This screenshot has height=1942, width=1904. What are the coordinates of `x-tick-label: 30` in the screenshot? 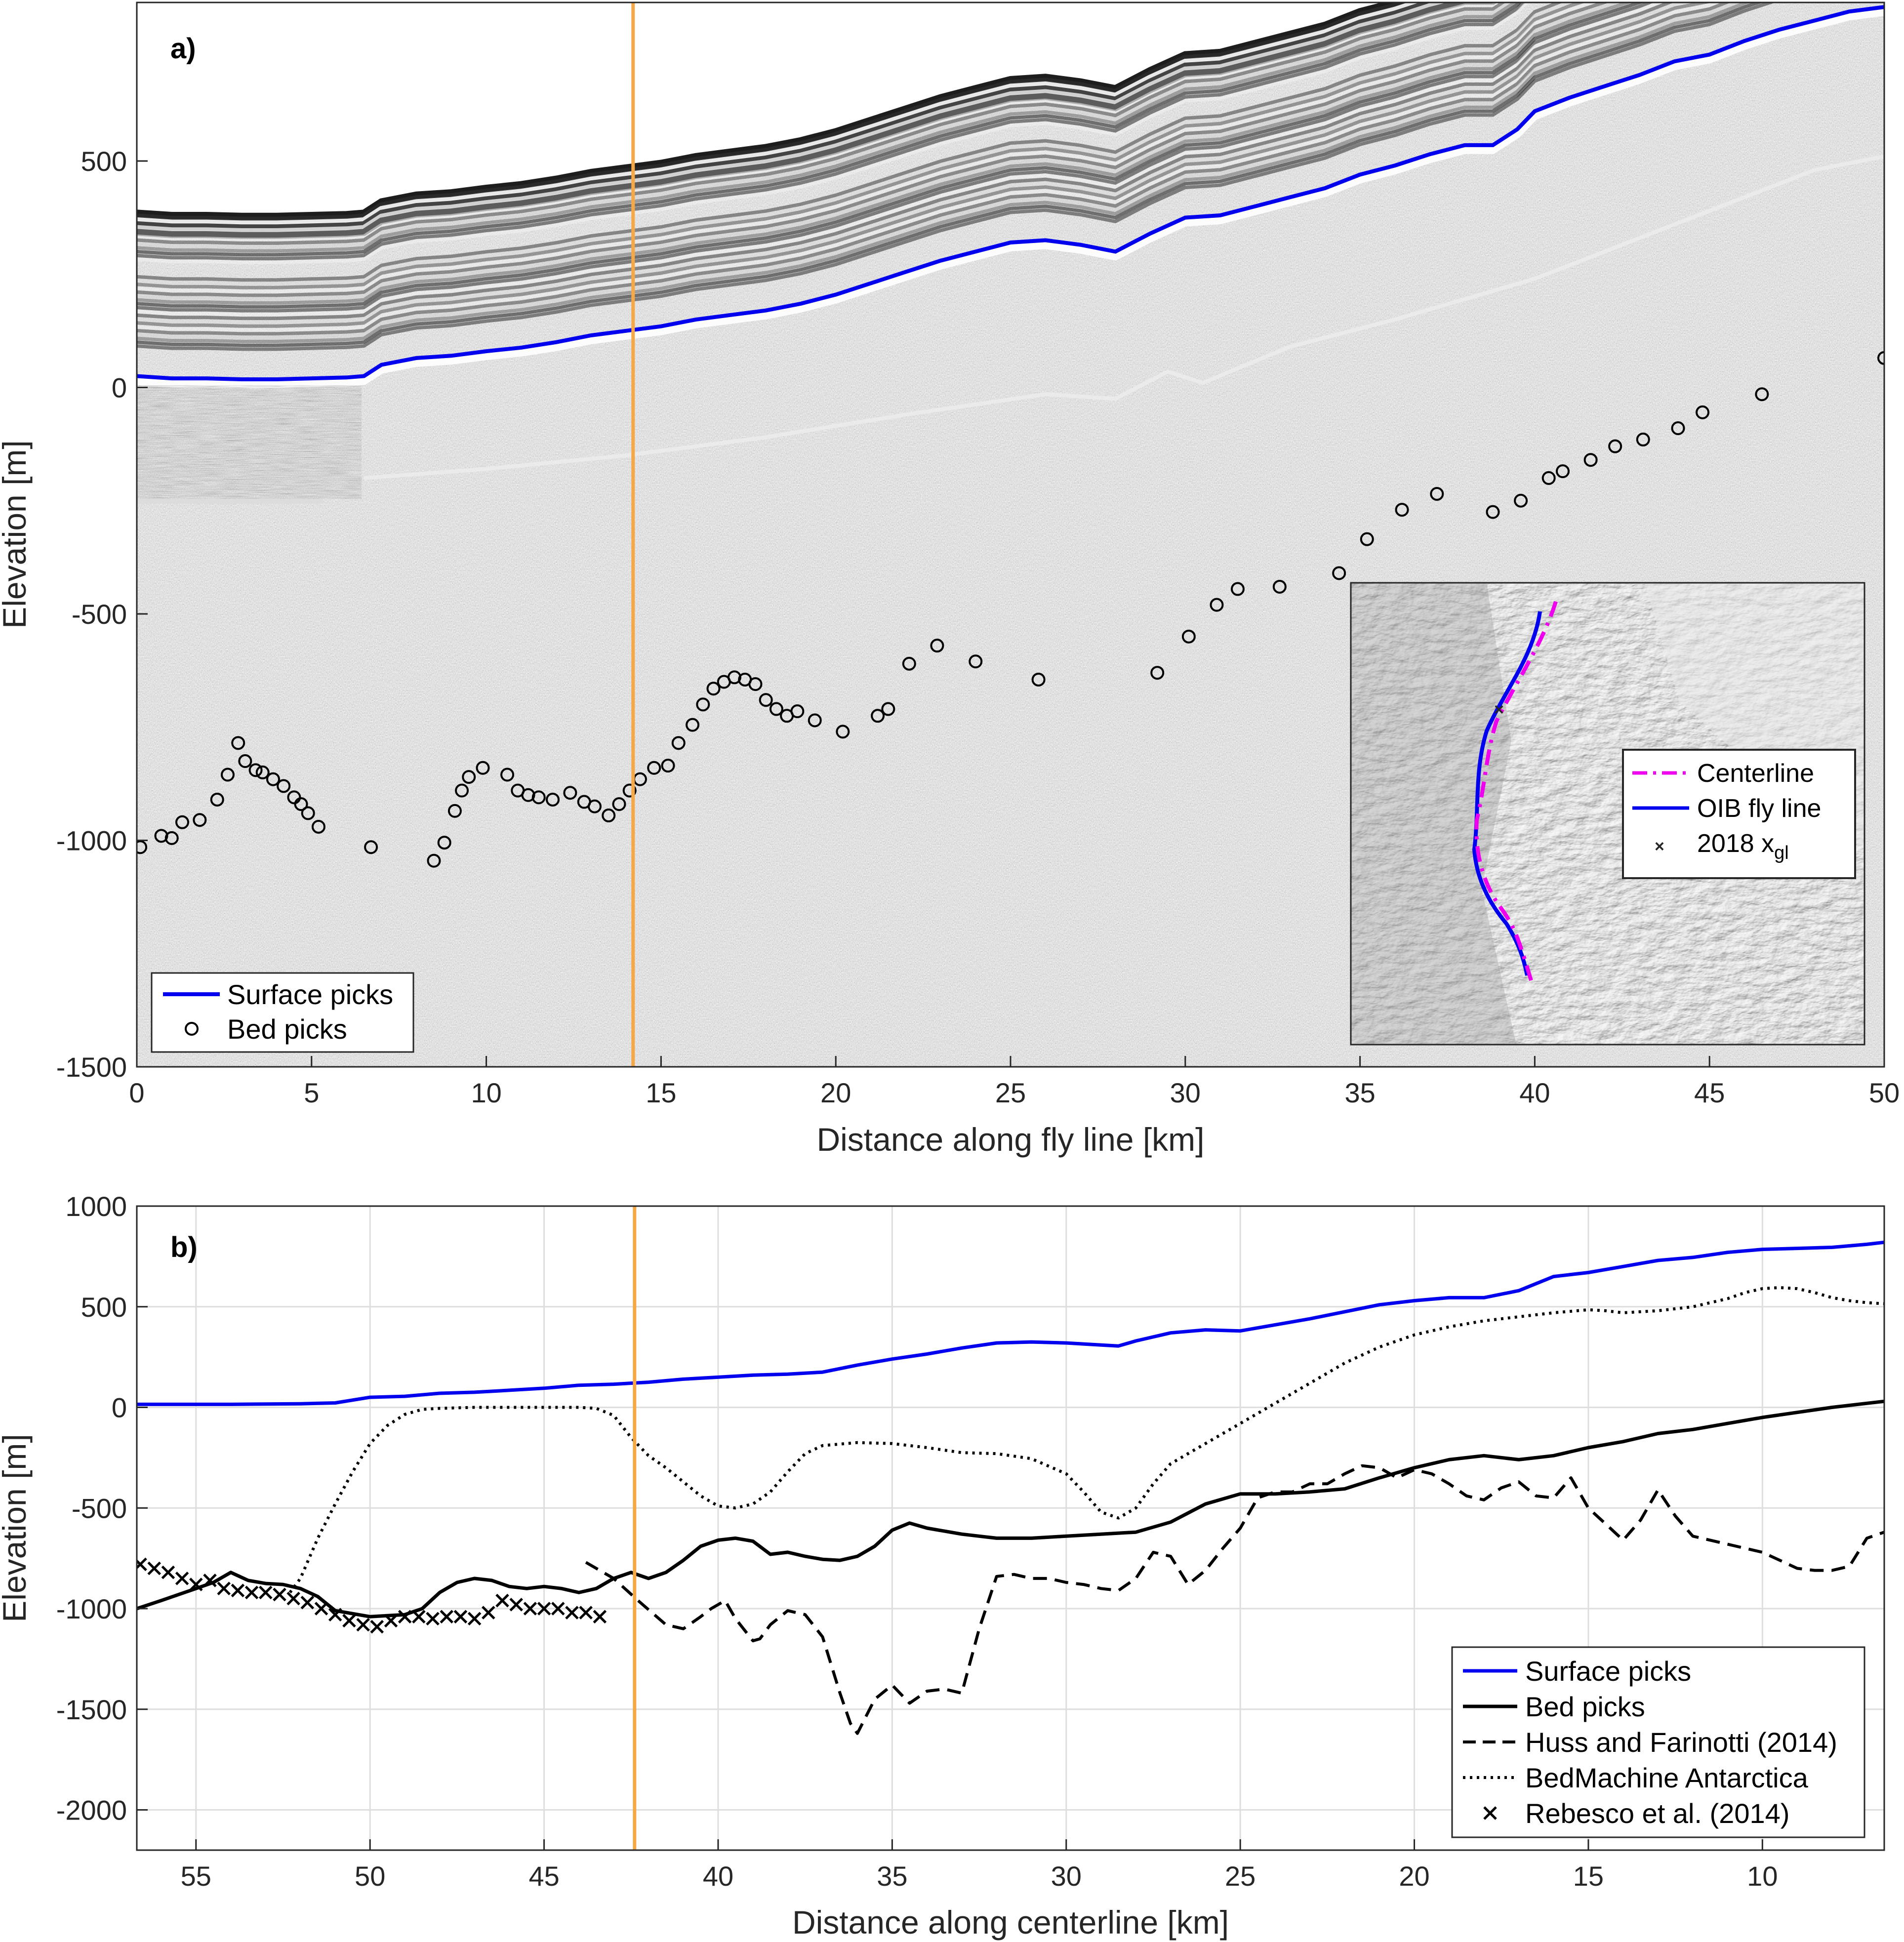 It's located at (1067, 1876).